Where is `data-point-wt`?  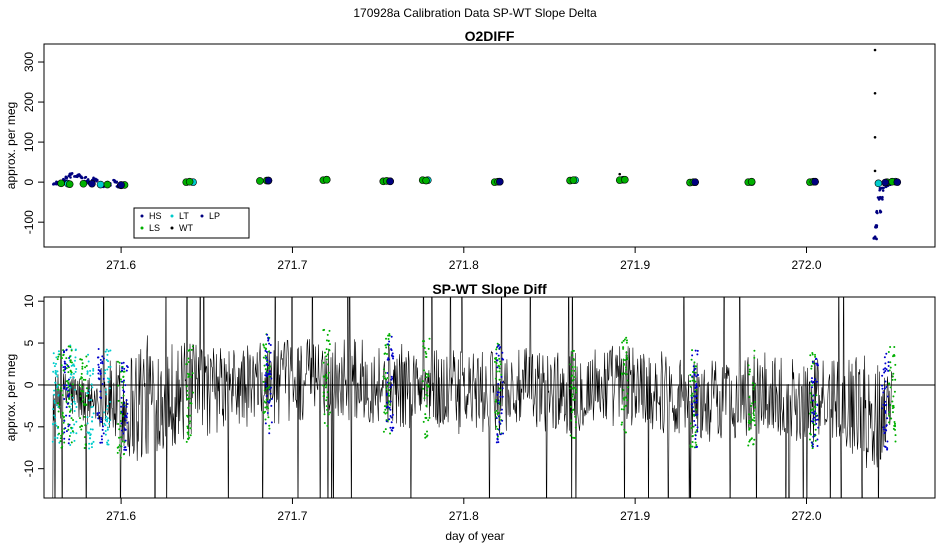
data-point-wt is located at coordinates (875, 93).